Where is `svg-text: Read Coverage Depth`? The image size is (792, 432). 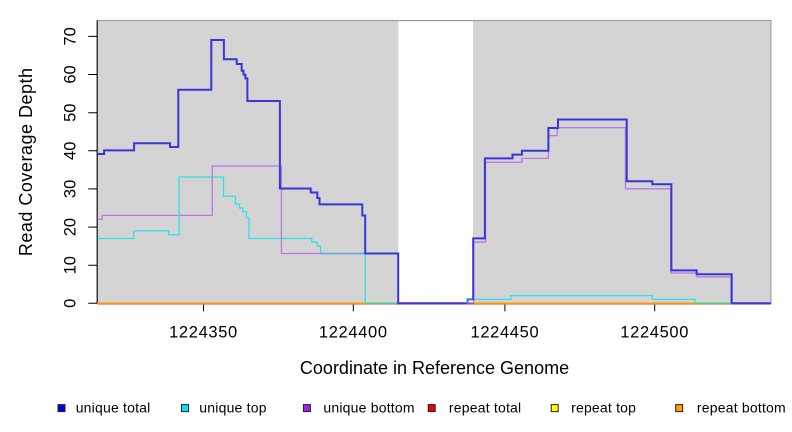 svg-text: Read Coverage Depth is located at coordinates (26, 161).